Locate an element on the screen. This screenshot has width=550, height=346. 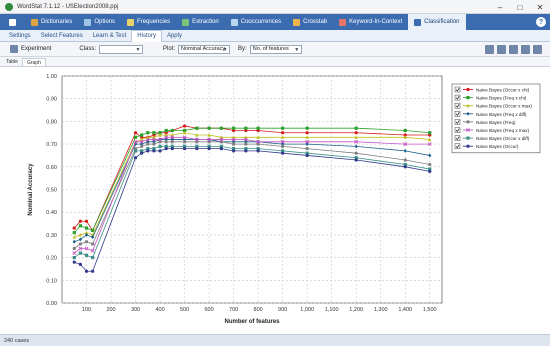
minimize-button: – is located at coordinates (500, 7).